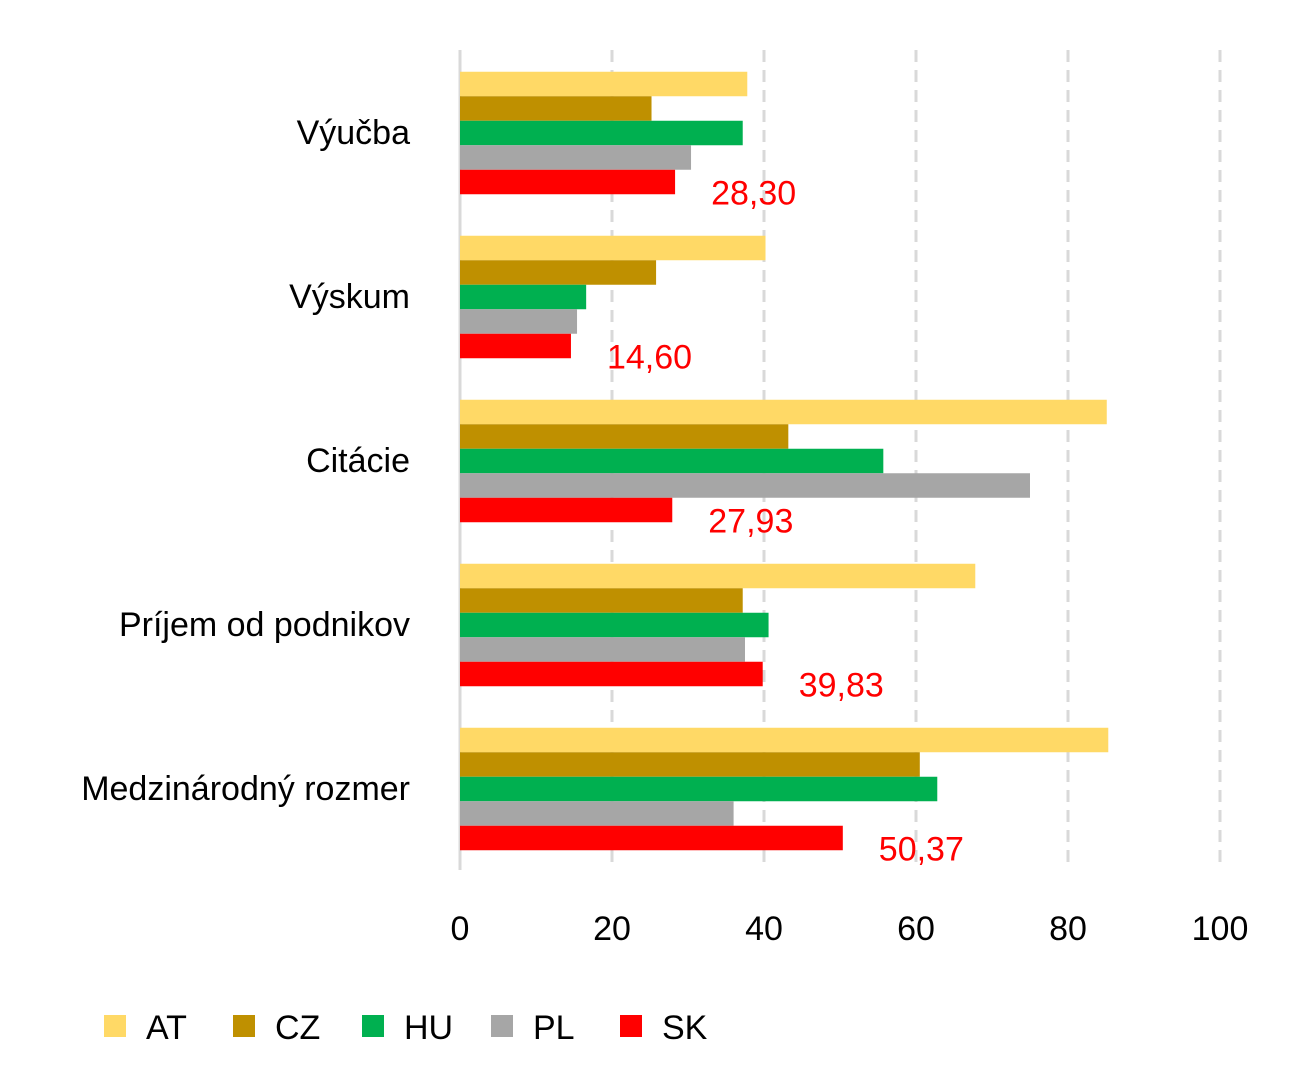 The image size is (1302, 1092). I want to click on x-tick-label: 60, so click(916, 929).